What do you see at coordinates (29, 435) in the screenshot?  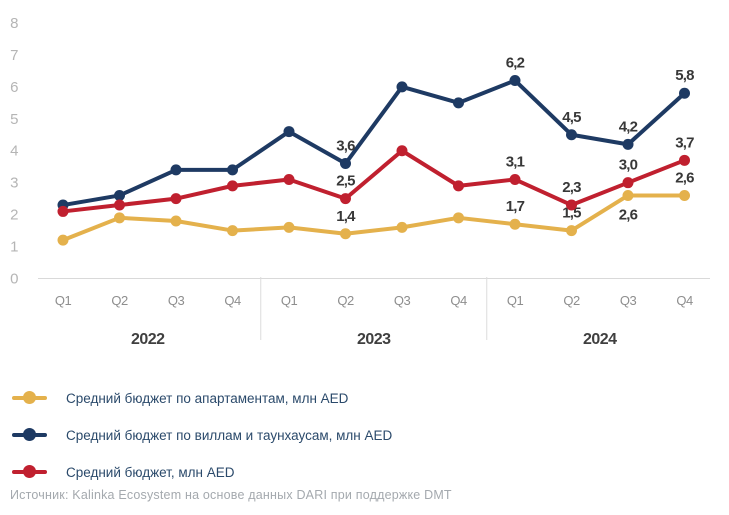 I see `legend-marker-villas-icon` at bounding box center [29, 435].